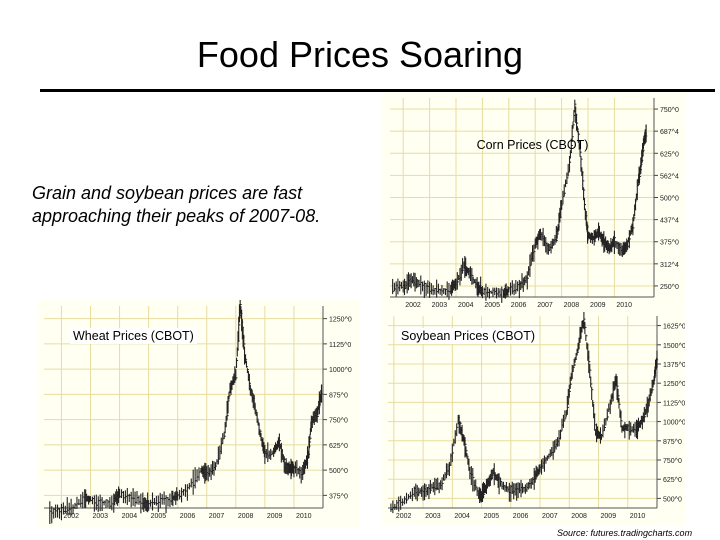 This screenshot has width=720, height=540. What do you see at coordinates (550, 516) in the screenshot?
I see `soybean-xtick-label: 2007` at bounding box center [550, 516].